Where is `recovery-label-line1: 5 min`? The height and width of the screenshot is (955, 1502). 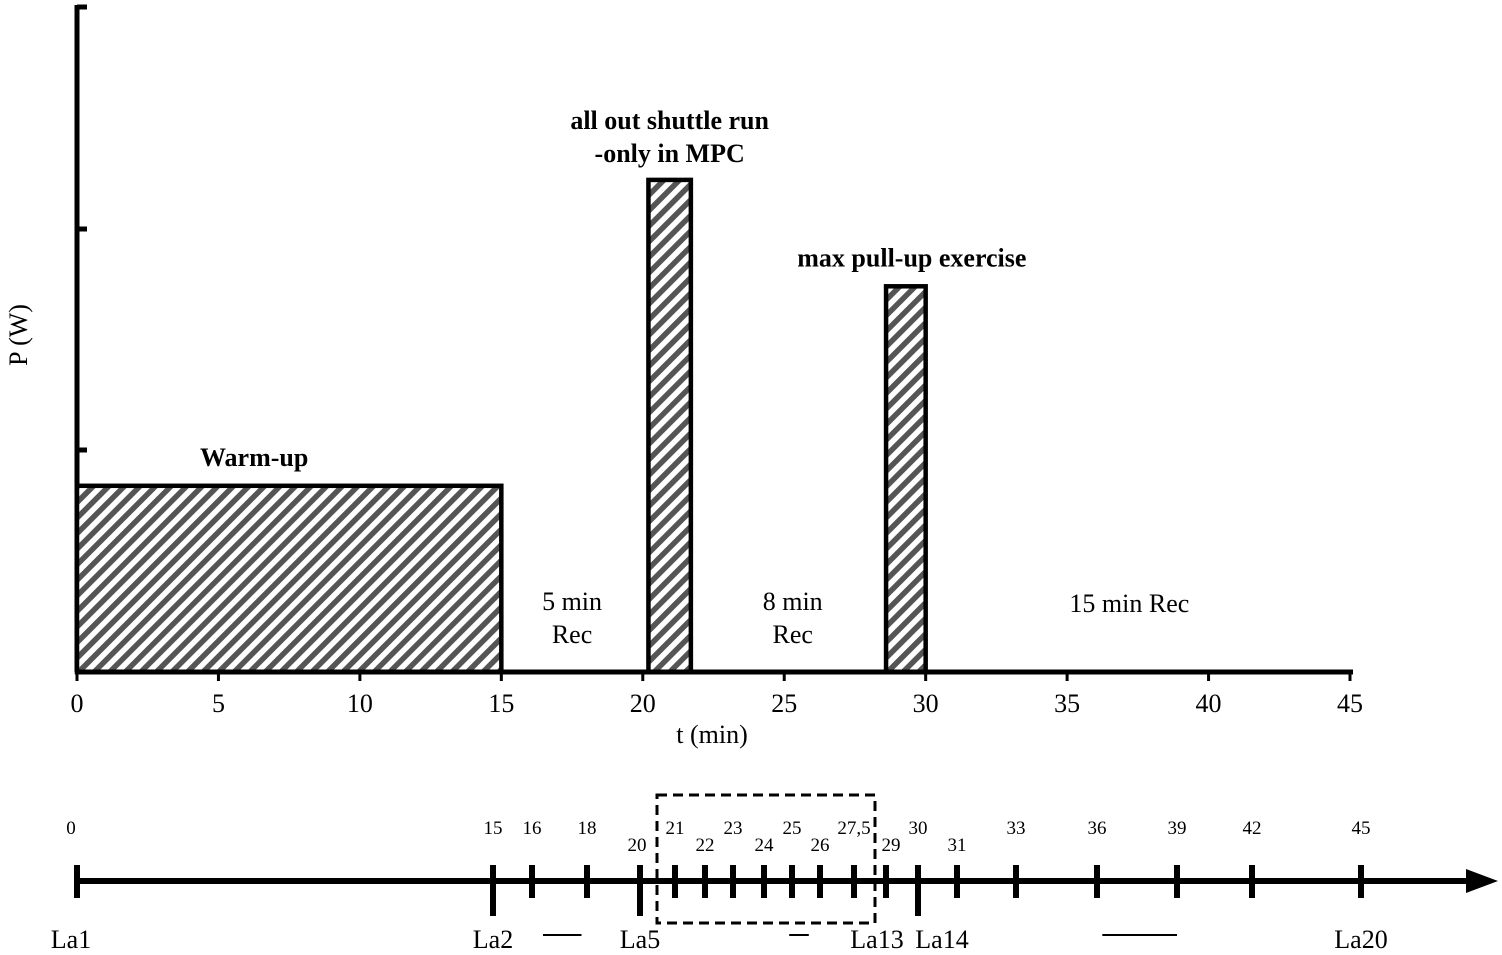
recovery-label-line1: 5 min is located at coordinates (572, 601).